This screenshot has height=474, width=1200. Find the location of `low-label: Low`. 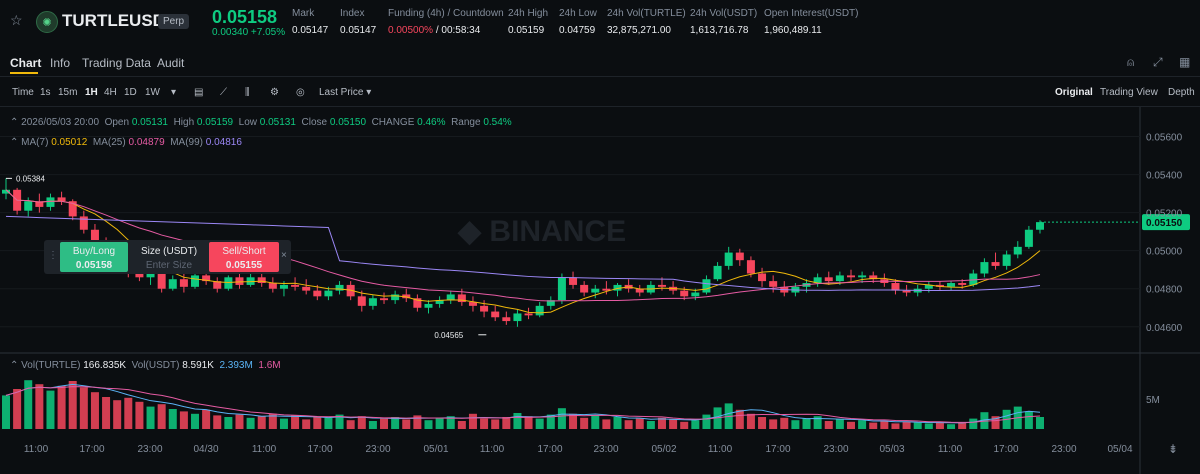

low-label: Low is located at coordinates (247, 122).